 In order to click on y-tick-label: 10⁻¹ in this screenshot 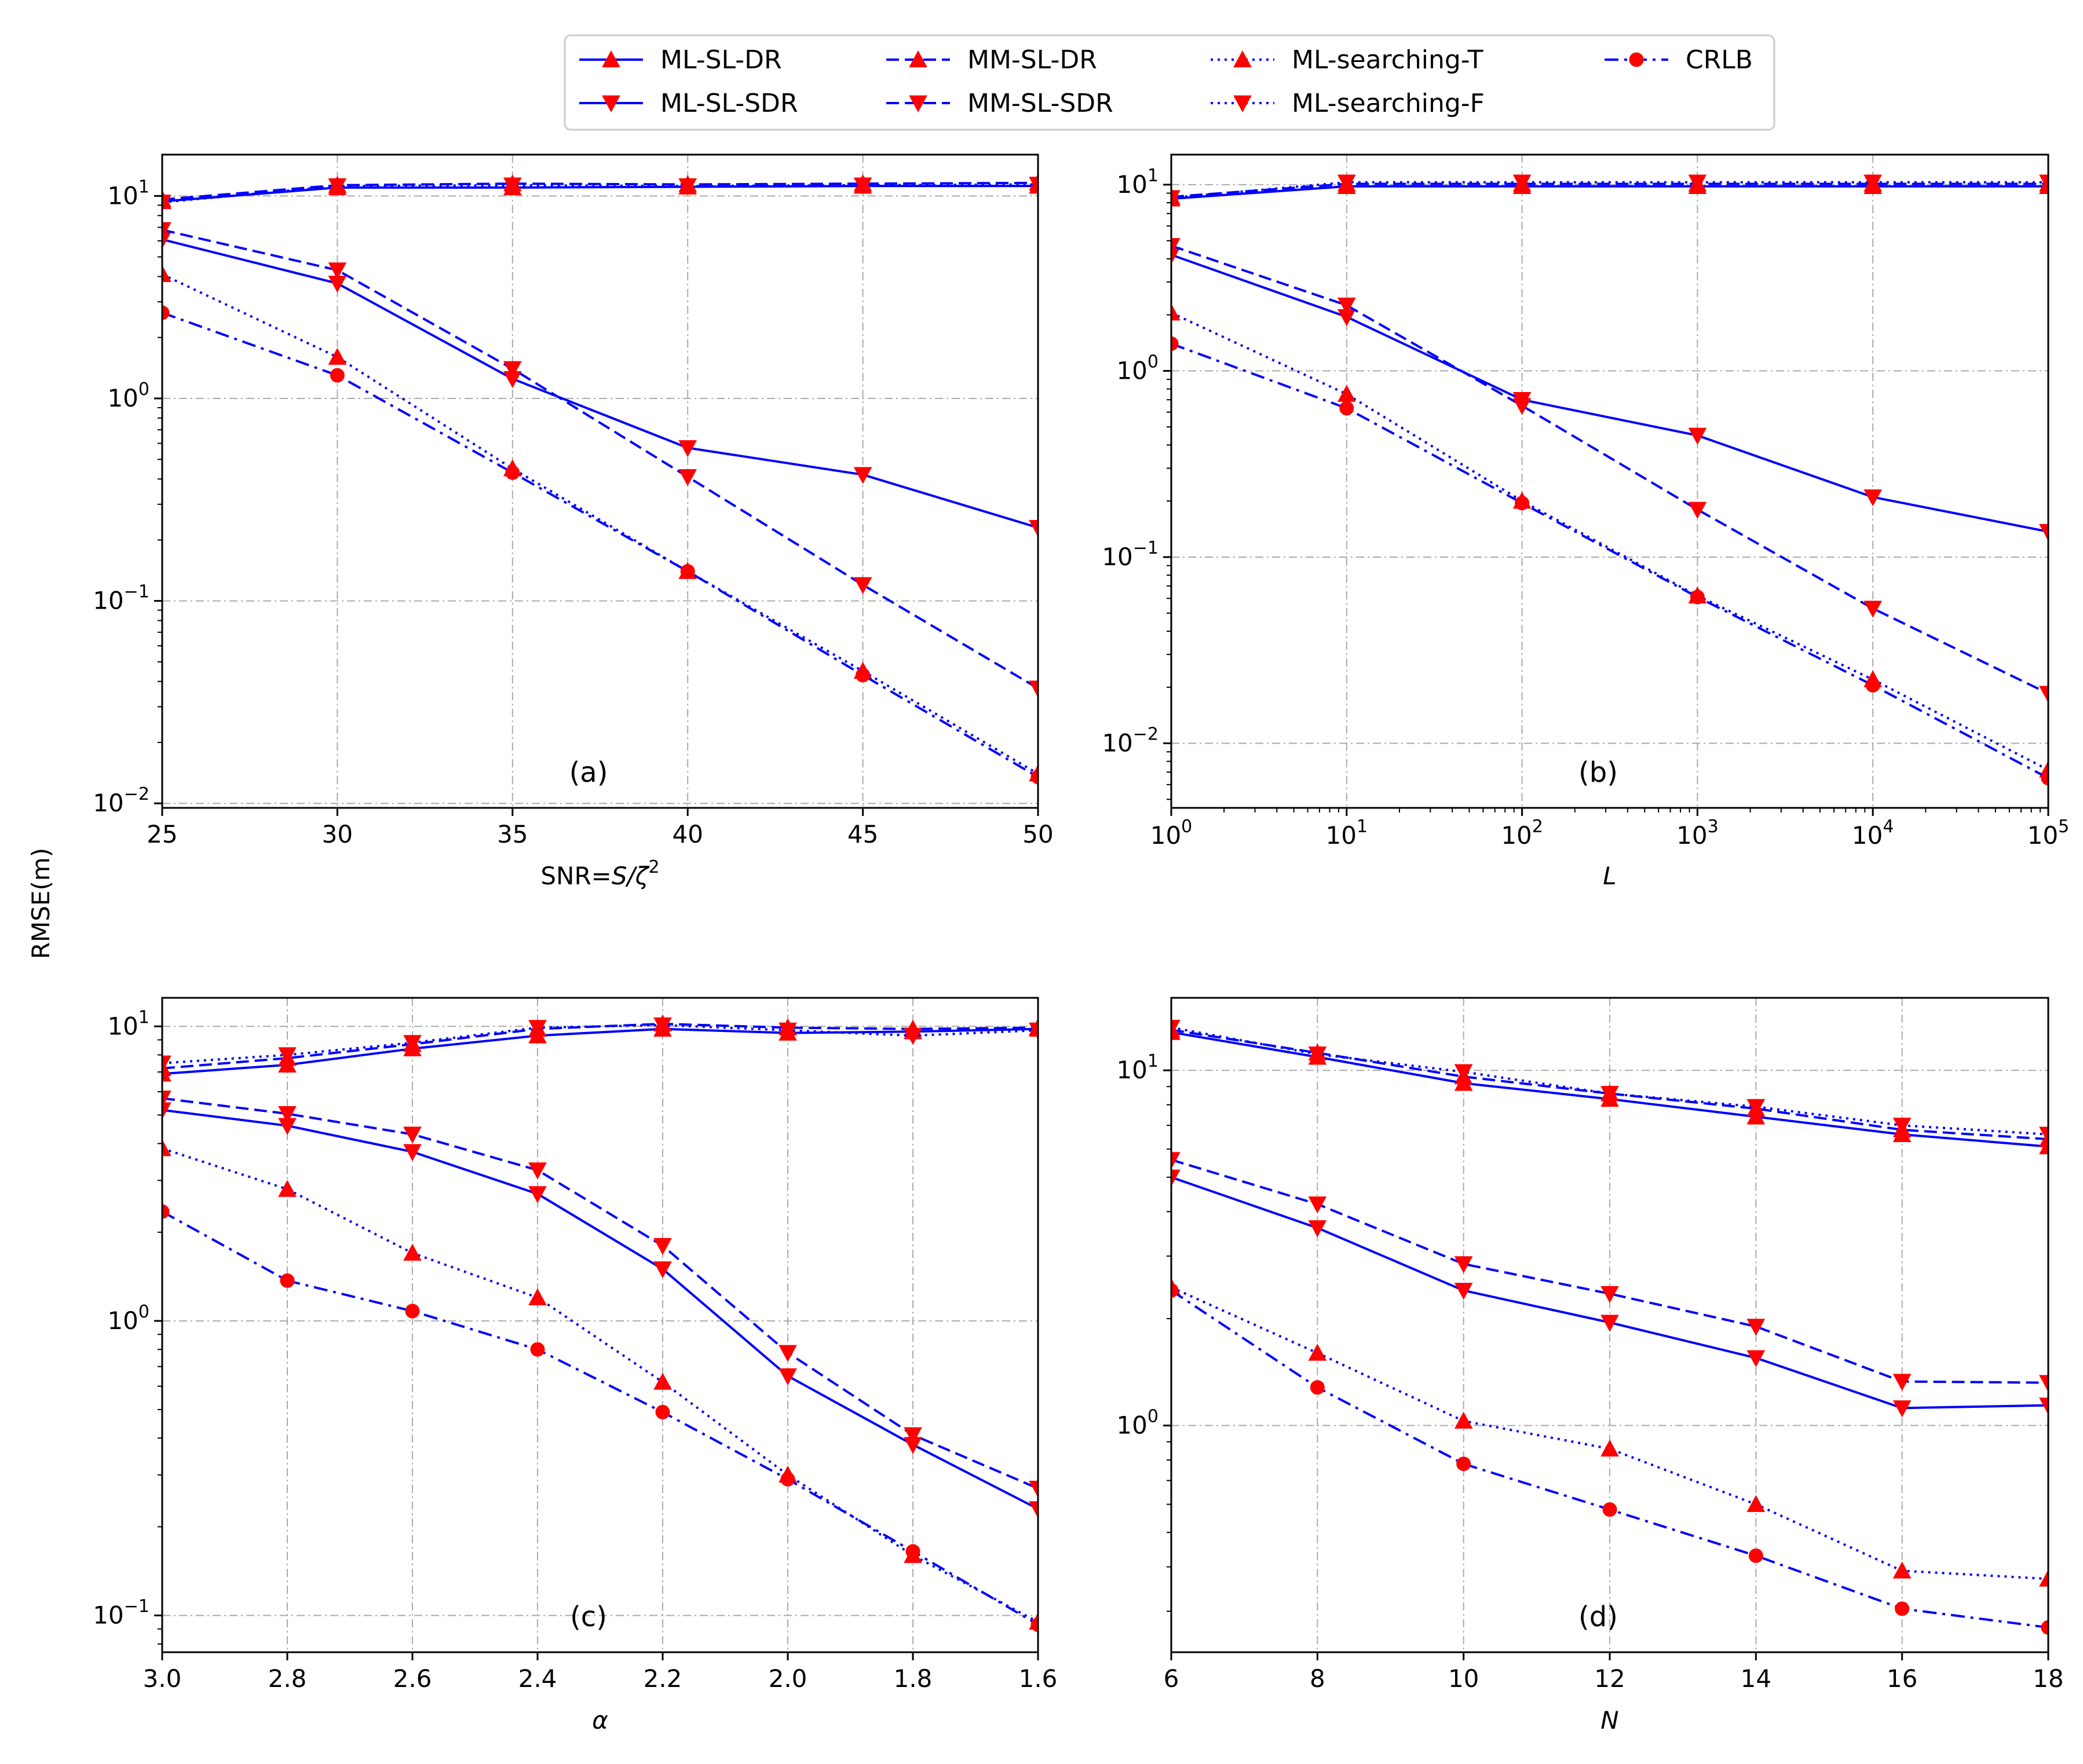, I will do `click(121, 1613)`.